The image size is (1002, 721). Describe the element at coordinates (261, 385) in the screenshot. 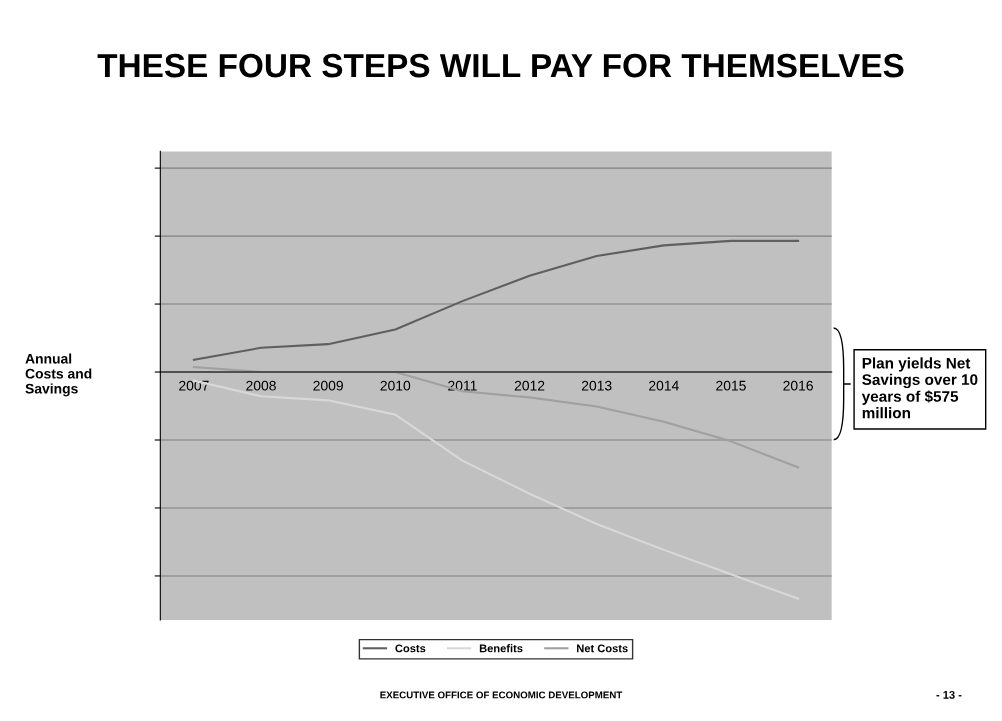

I see `x-tick-label: 2008` at that location.